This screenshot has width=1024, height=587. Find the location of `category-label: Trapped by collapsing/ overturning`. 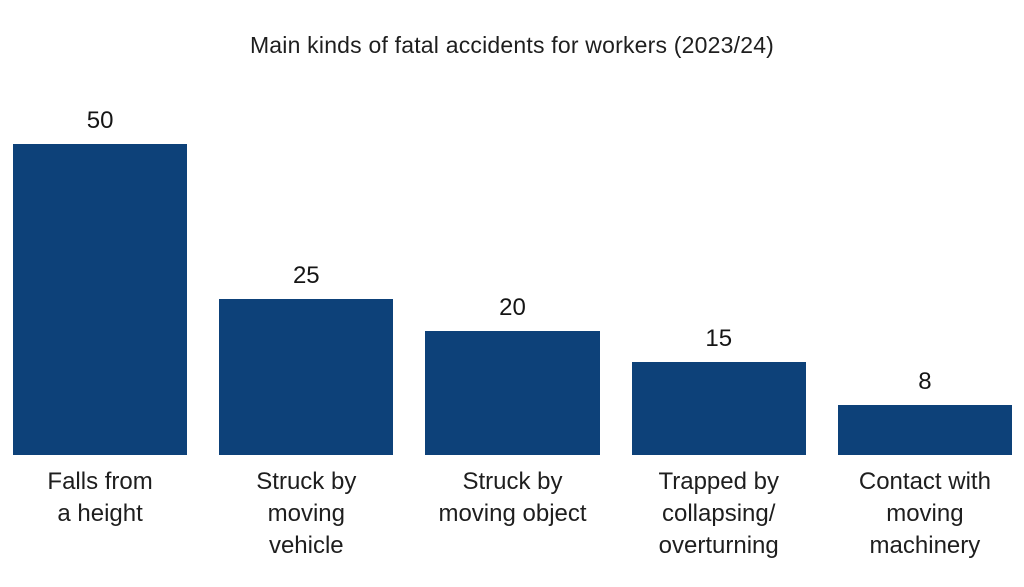

category-label: Trapped by collapsing/ overturning is located at coordinates (718, 513).